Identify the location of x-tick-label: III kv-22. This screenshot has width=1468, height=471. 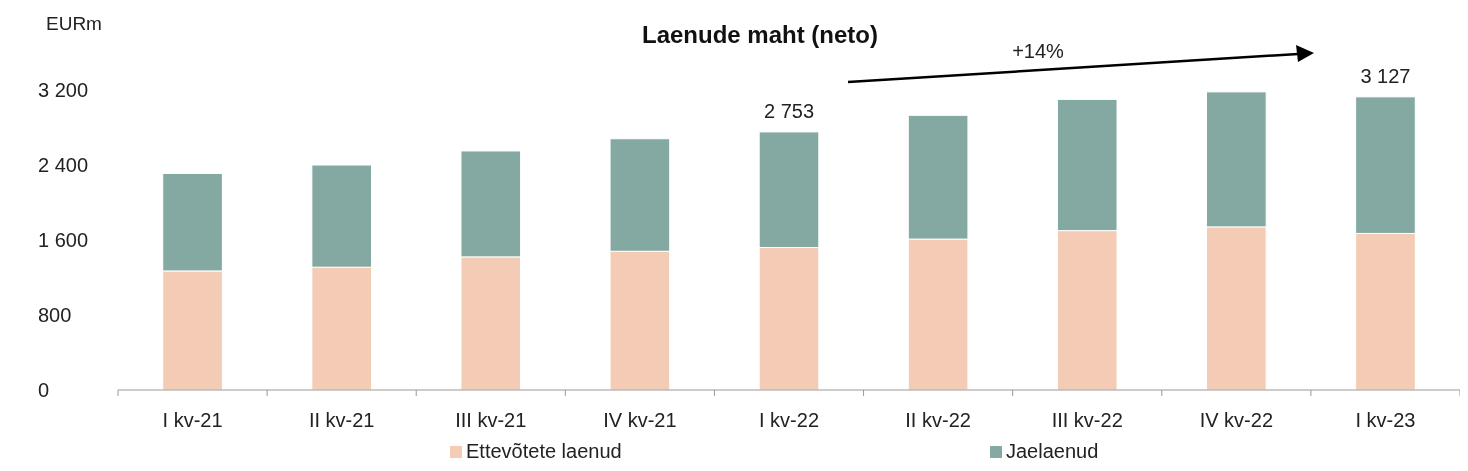
(1087, 420).